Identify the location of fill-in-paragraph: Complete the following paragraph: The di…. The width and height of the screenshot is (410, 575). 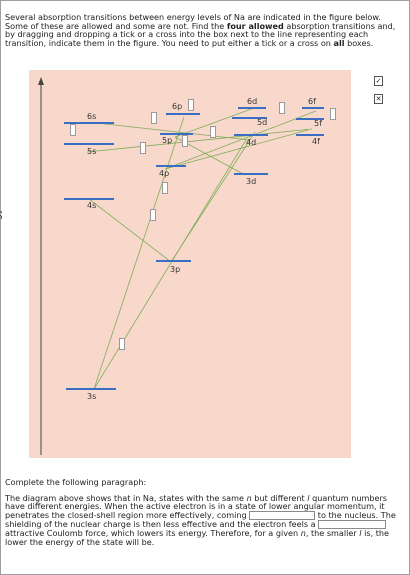
(205, 512).